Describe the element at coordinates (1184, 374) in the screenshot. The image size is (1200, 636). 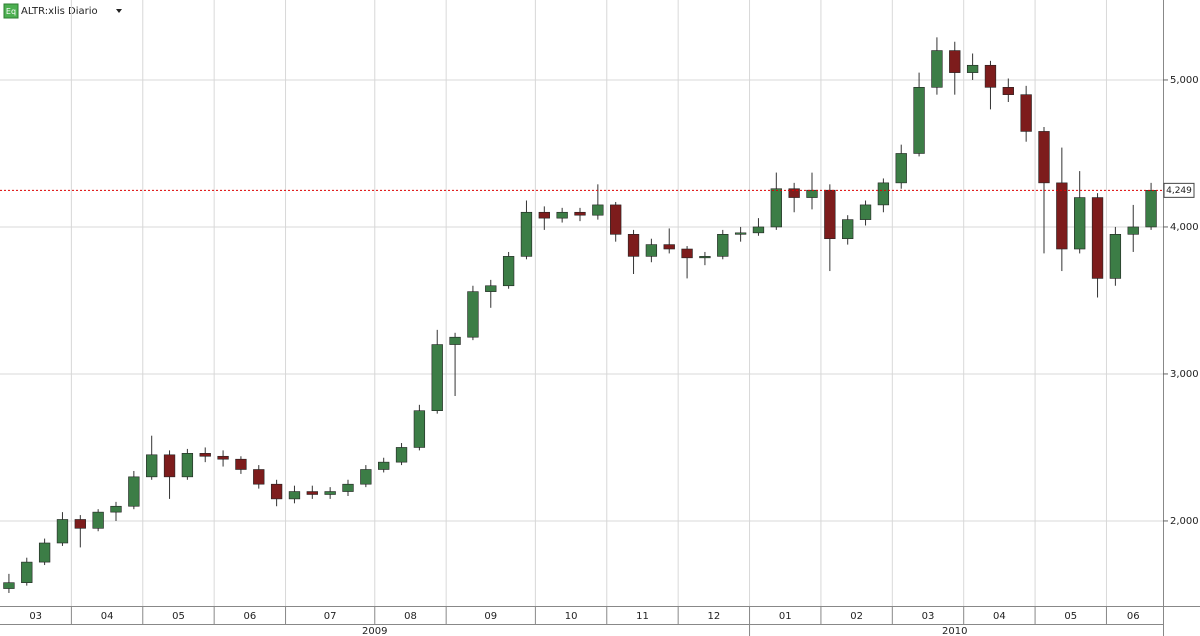
I see `y-tick-label: 3,000` at that location.